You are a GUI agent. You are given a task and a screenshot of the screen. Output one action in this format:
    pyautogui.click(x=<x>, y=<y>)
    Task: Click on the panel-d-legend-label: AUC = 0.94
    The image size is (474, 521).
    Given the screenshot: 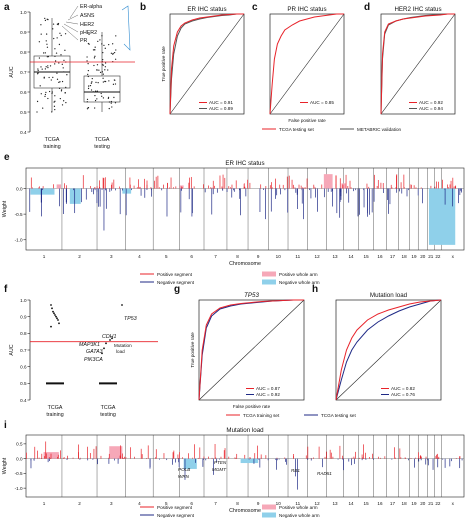 What is the action you would take?
    pyautogui.click(x=431, y=108)
    